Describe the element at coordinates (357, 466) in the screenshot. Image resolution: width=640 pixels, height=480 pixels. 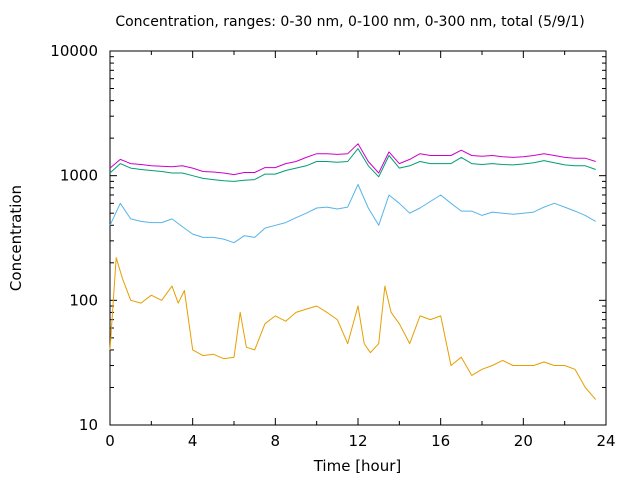
I see `x-axis-label: Time [hour]` at that location.